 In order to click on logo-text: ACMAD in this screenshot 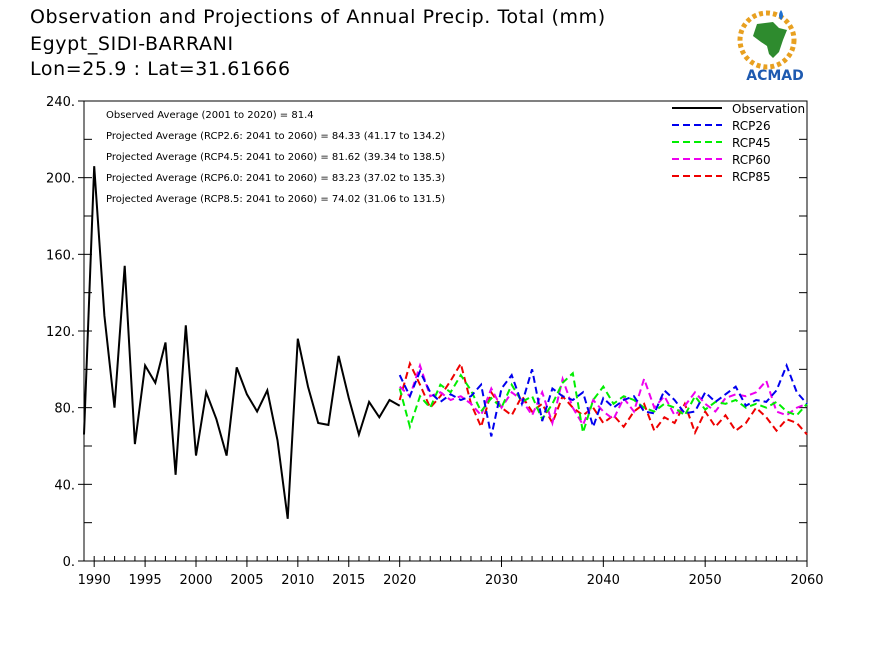, I will do `click(775, 76)`.